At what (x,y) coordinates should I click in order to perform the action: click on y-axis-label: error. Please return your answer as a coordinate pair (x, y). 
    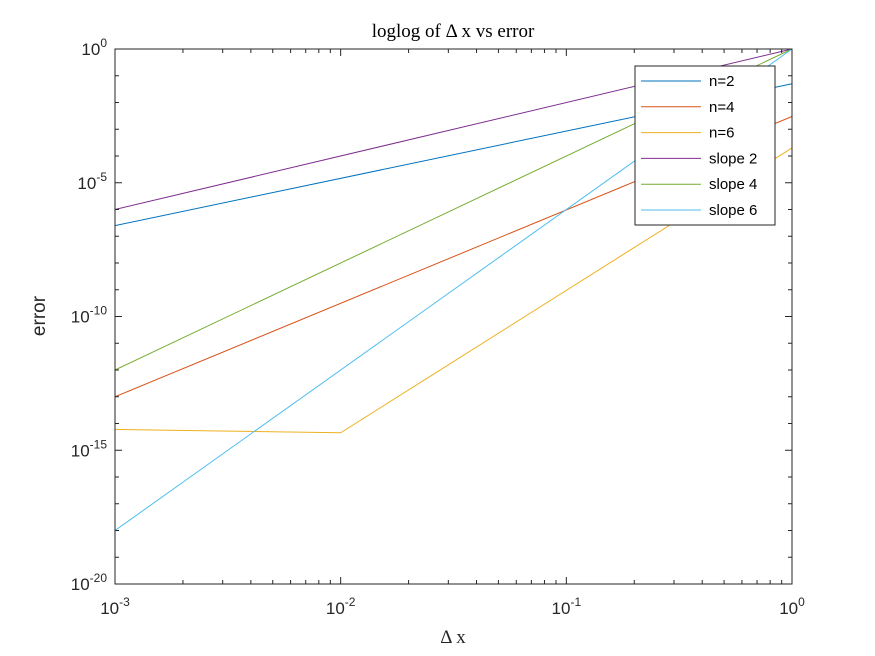
    Looking at the image, I should click on (39, 315).